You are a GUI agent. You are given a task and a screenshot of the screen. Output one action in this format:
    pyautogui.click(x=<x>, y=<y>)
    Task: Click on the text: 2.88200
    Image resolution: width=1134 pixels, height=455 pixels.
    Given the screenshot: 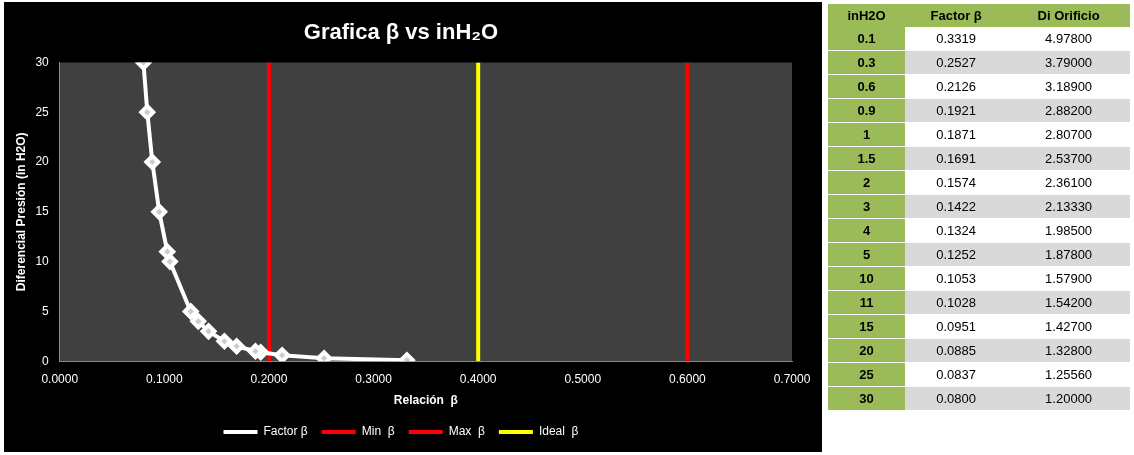 What is the action you would take?
    pyautogui.click(x=1069, y=110)
    